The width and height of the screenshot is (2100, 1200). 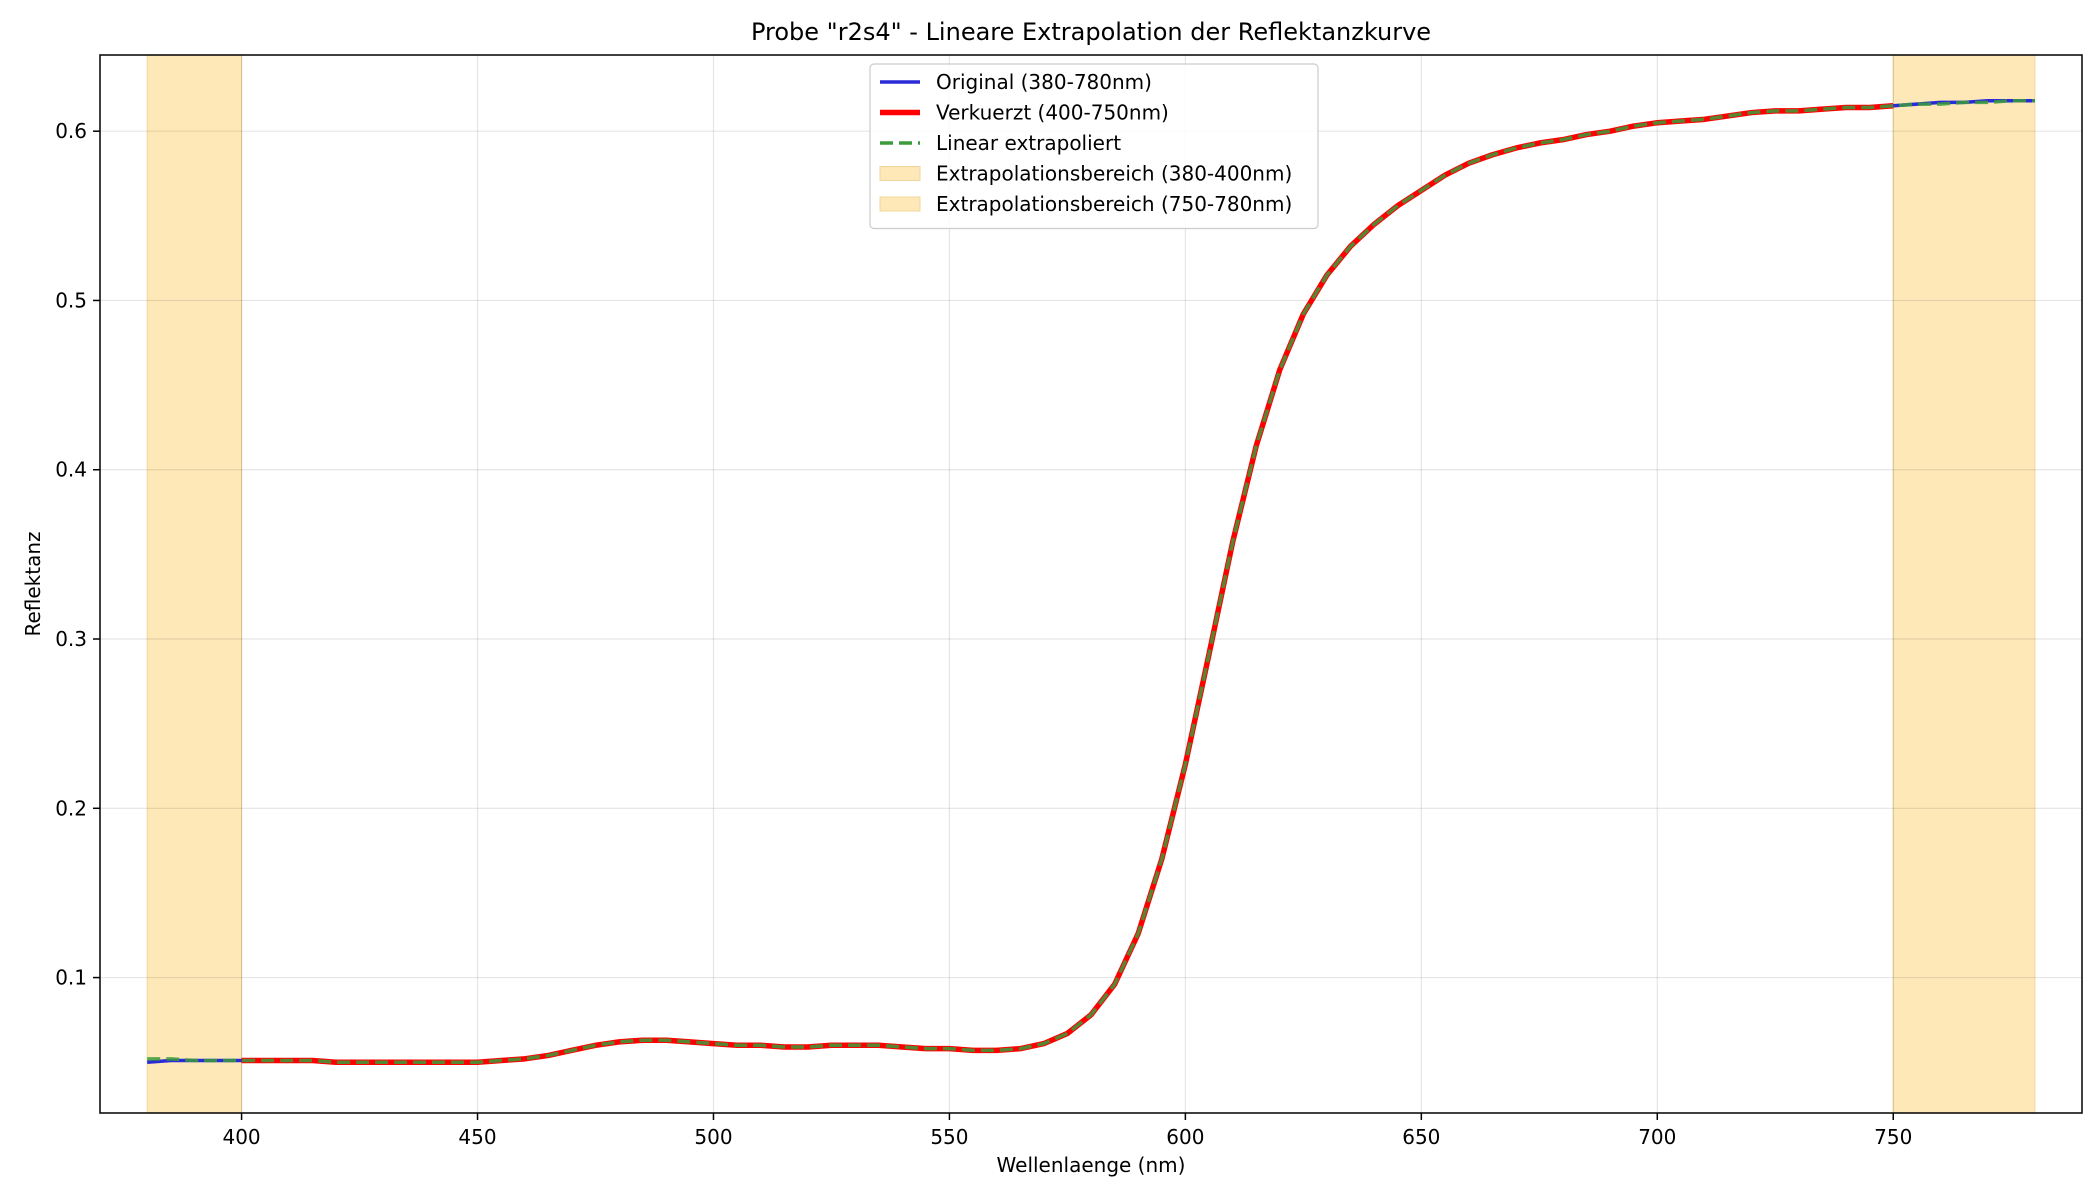 I want to click on x-tick-label: 650, so click(x=1421, y=1137).